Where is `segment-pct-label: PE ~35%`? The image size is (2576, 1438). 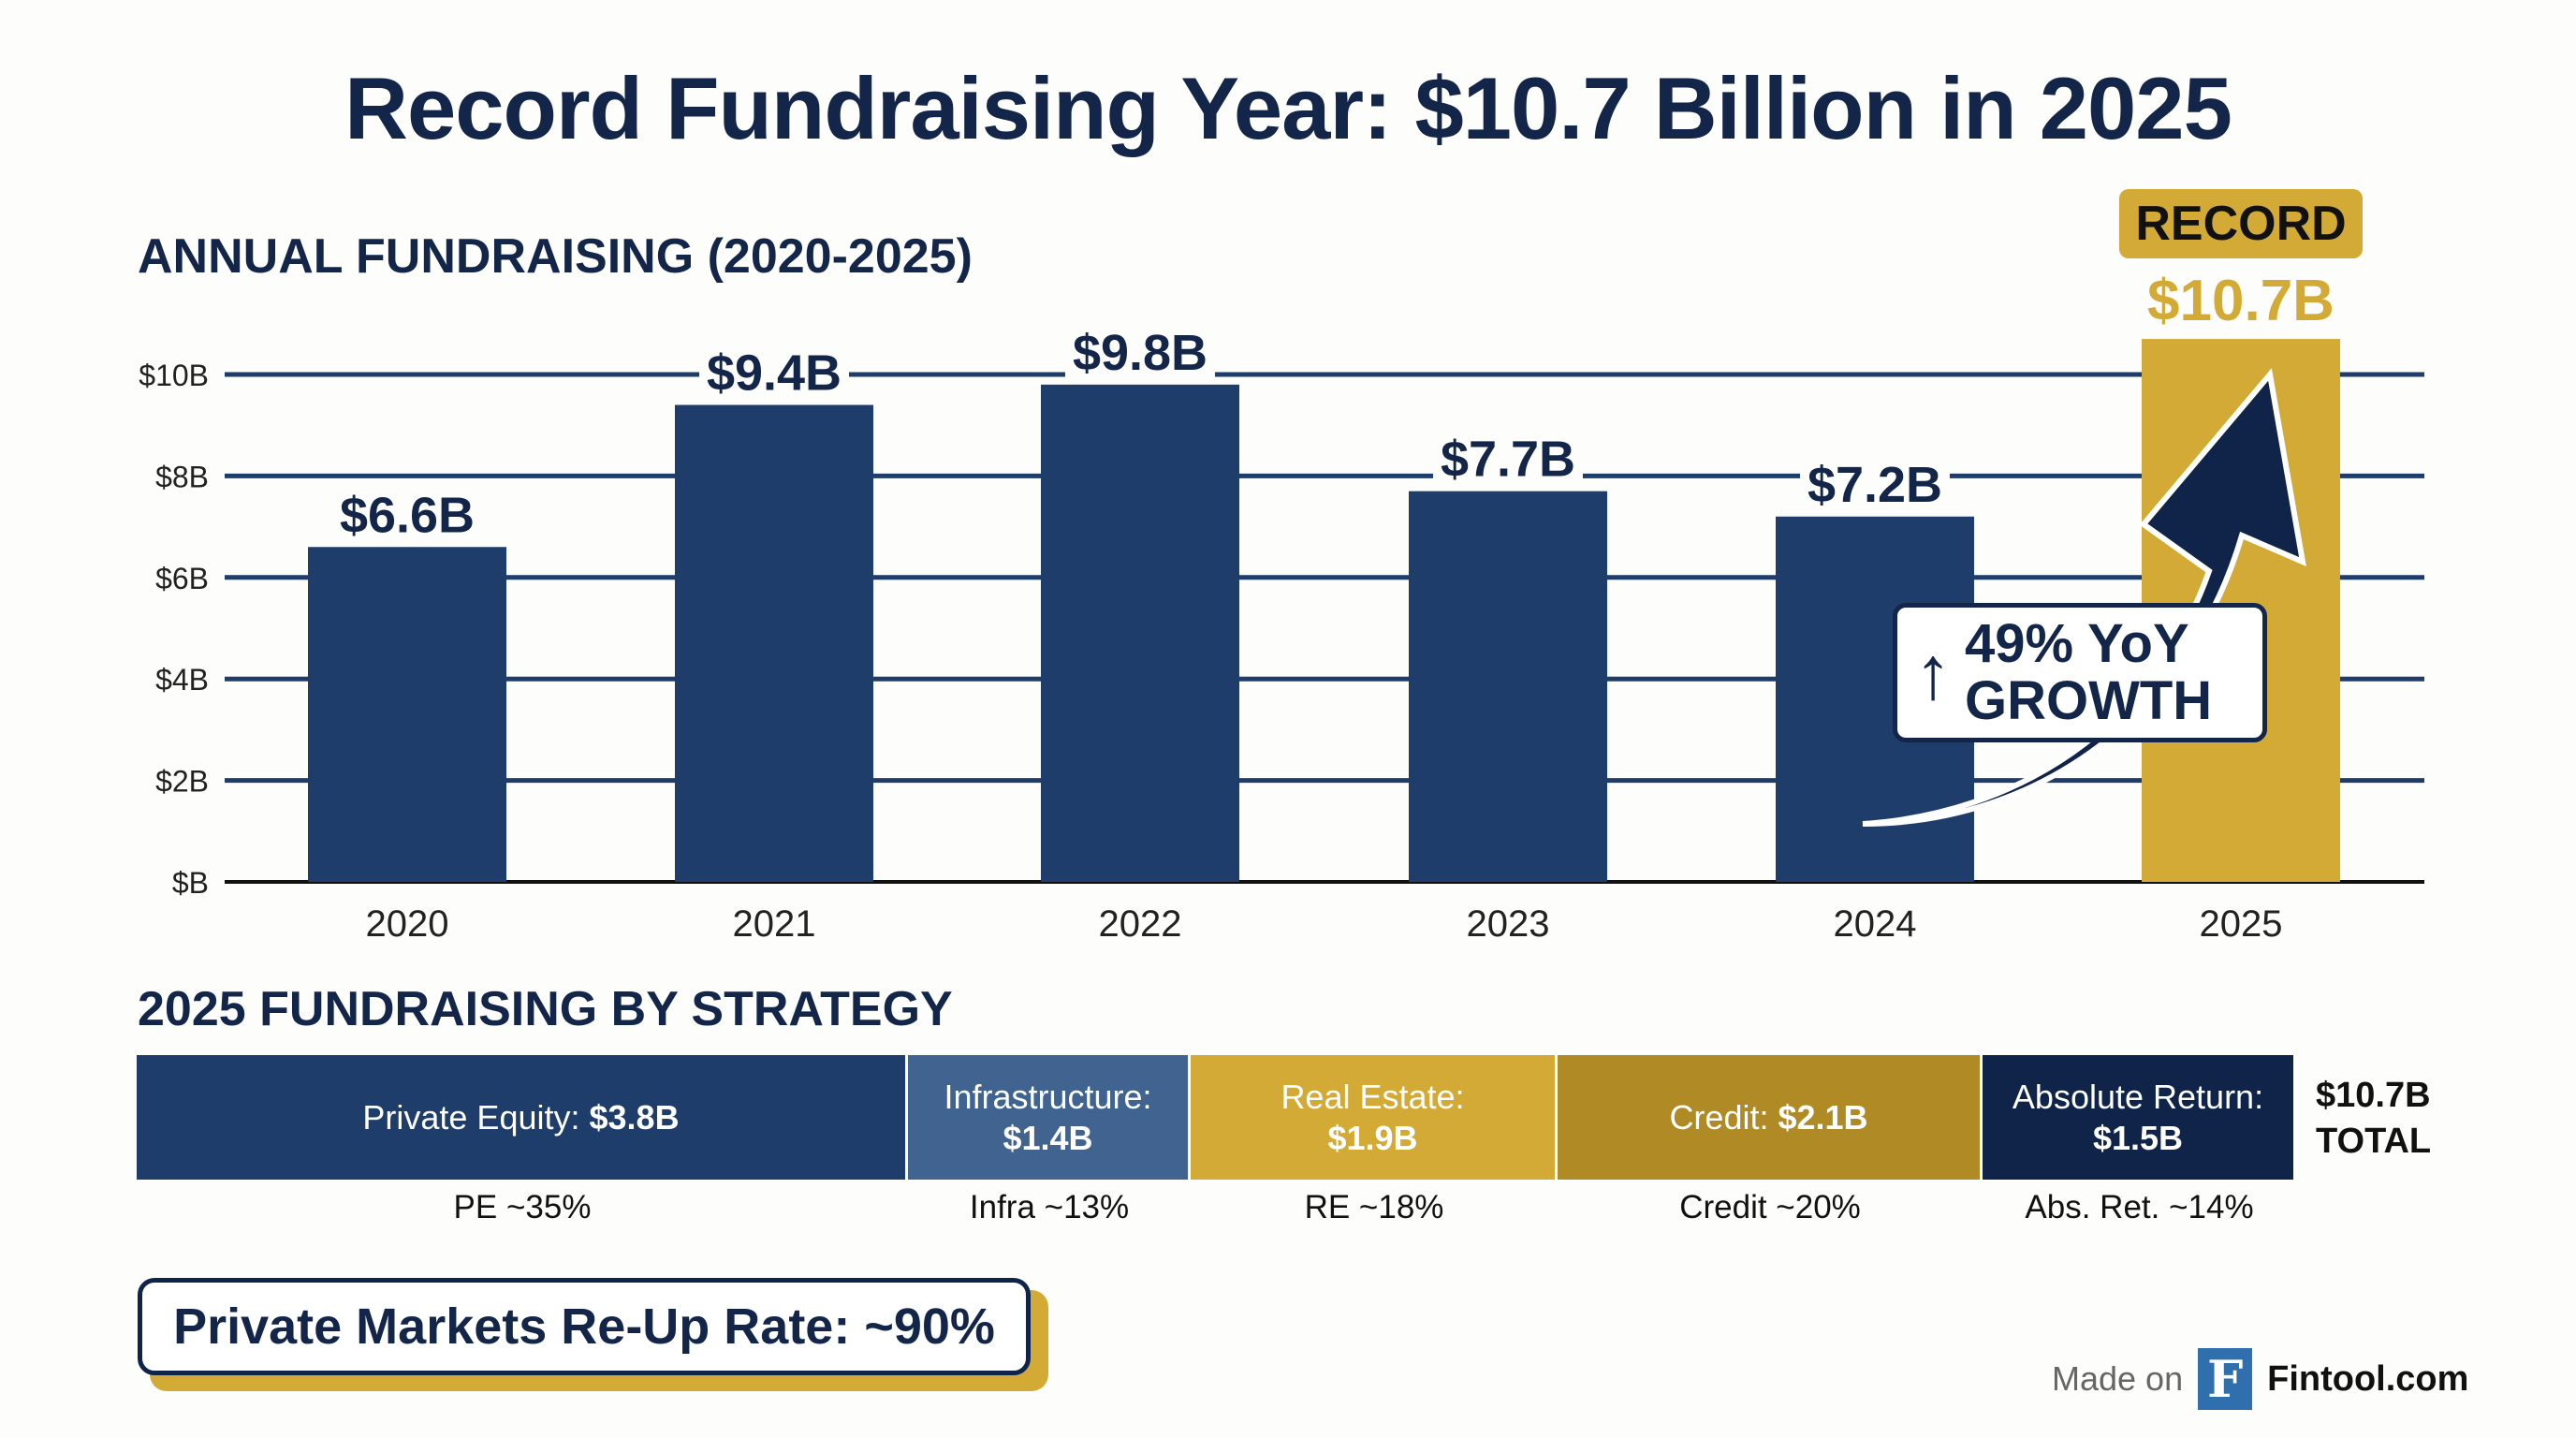 segment-pct-label: PE ~35% is located at coordinates (522, 1207).